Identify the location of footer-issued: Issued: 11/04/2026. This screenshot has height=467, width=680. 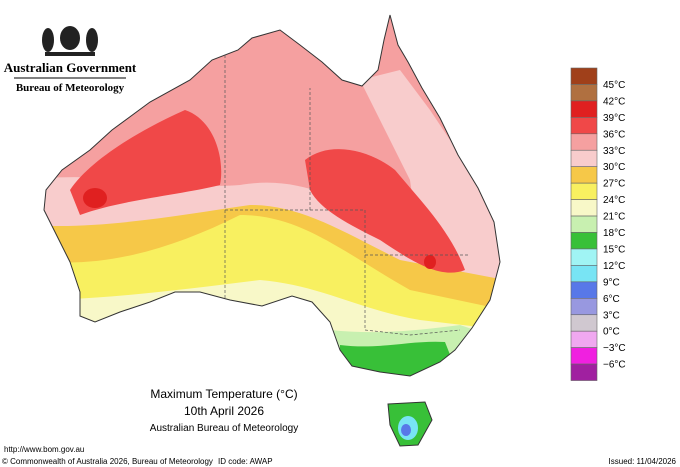
(643, 461).